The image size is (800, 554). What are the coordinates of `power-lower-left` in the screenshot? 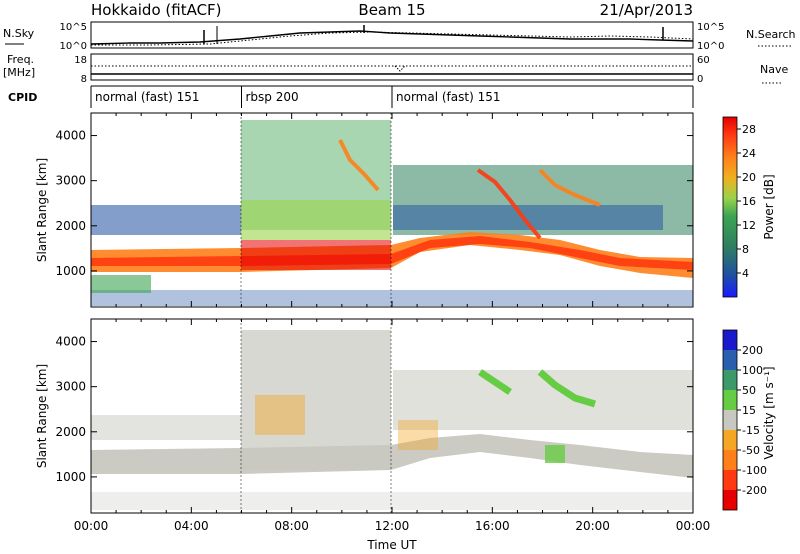 It's located at (121, 284).